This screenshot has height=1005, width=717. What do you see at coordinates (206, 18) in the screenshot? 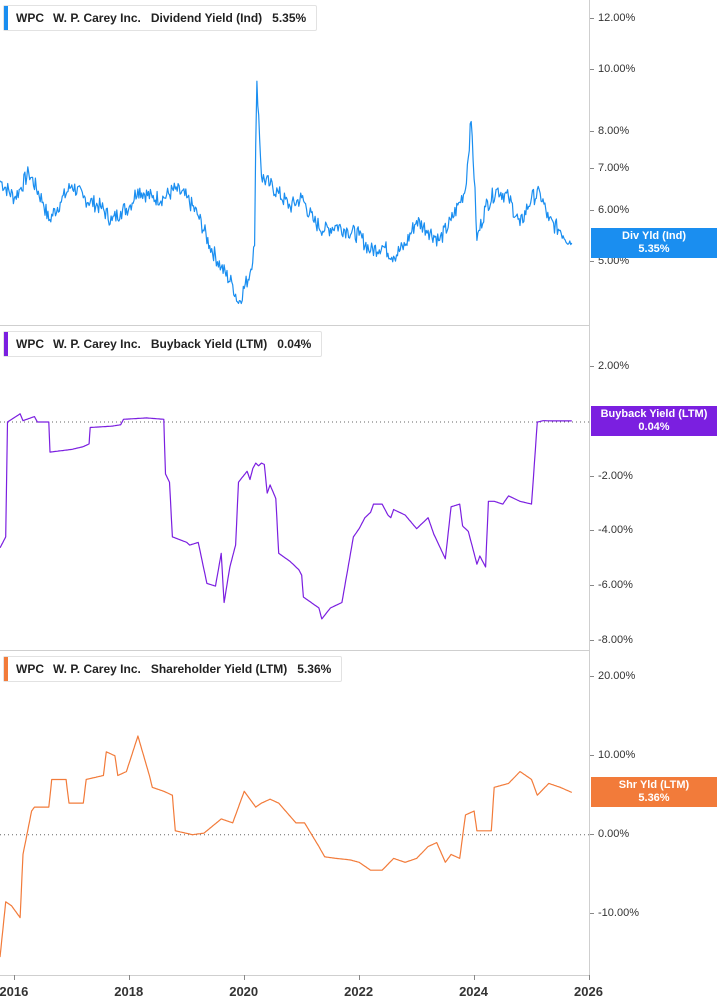
I see `legend-metric: Dividend Yield (Ind)` at bounding box center [206, 18].